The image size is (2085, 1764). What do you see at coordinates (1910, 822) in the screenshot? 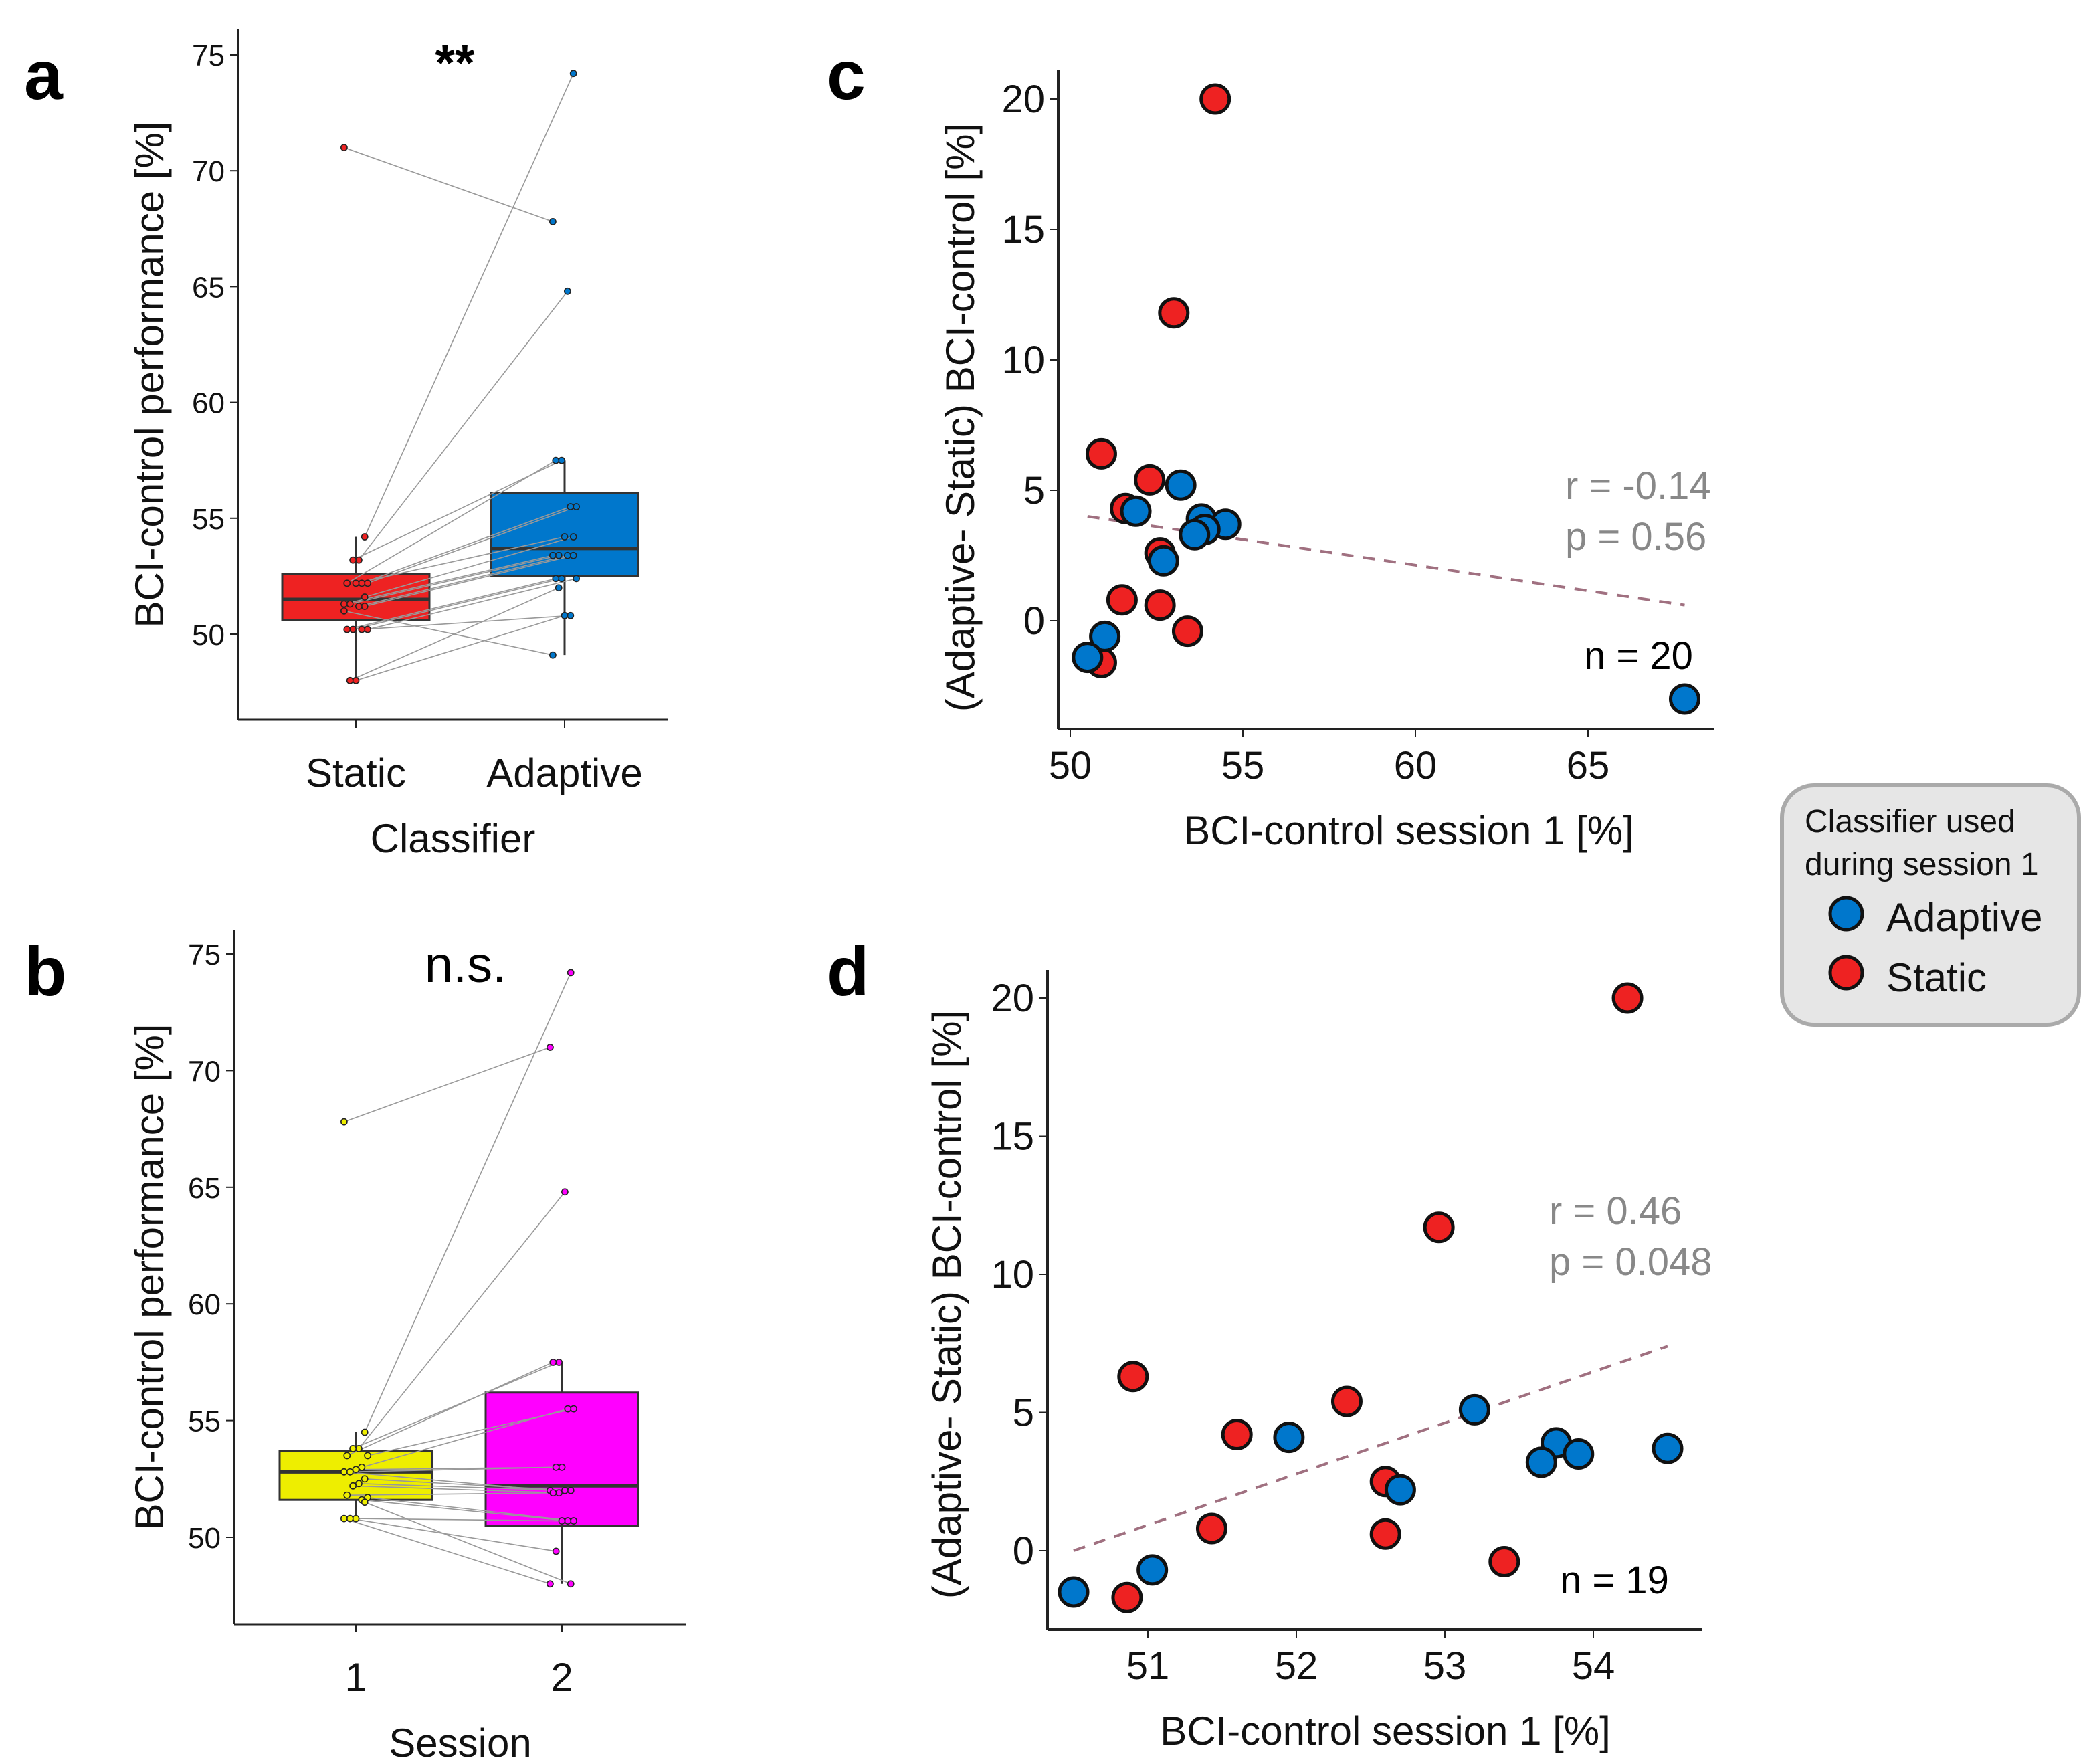
I see `legend-title-line1: Classifier used` at bounding box center [1910, 822].